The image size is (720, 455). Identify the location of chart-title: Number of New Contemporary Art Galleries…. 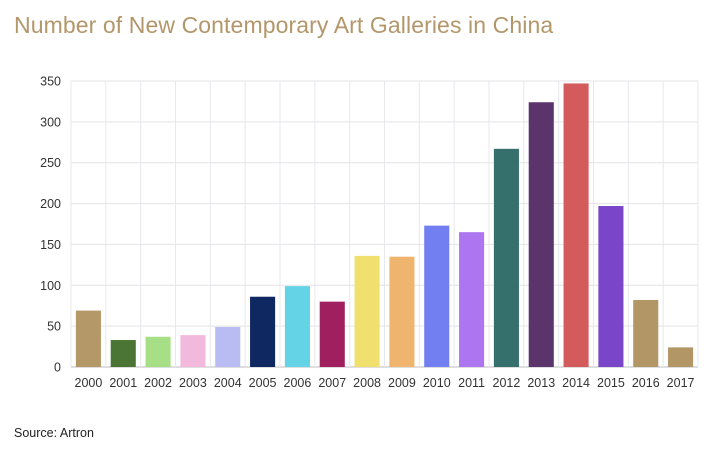
(284, 25).